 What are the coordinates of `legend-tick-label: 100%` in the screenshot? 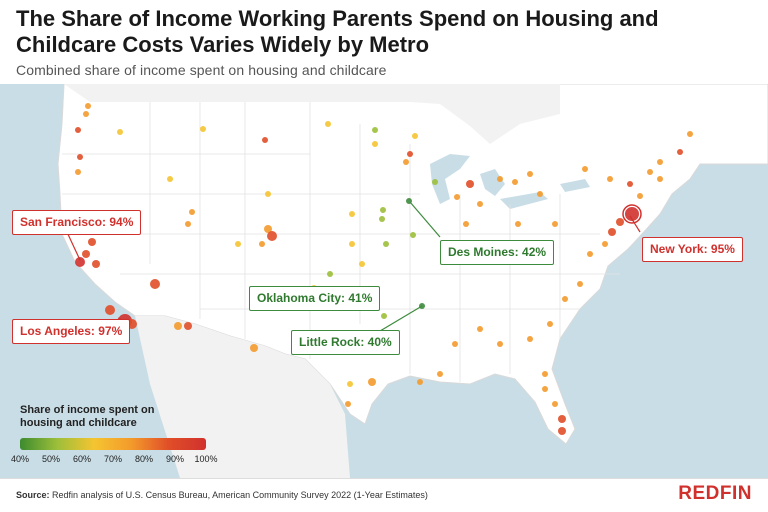 It's located at (206, 459).